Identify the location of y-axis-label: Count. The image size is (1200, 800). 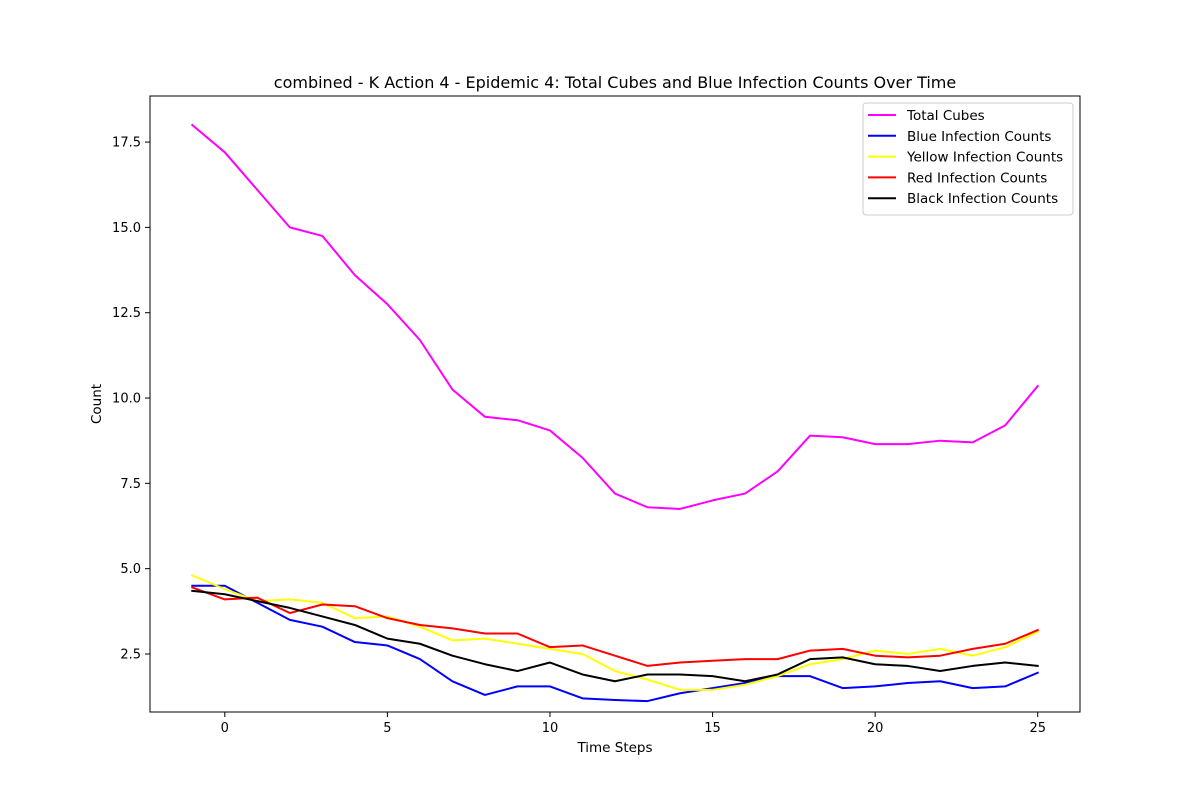
(97, 404).